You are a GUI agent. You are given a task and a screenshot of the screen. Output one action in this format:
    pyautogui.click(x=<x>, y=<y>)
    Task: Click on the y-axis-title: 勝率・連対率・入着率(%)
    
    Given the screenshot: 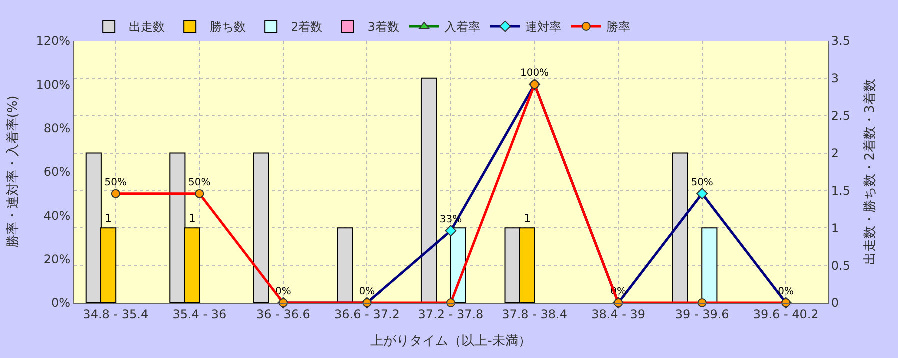 What is the action you would take?
    pyautogui.click(x=13, y=172)
    